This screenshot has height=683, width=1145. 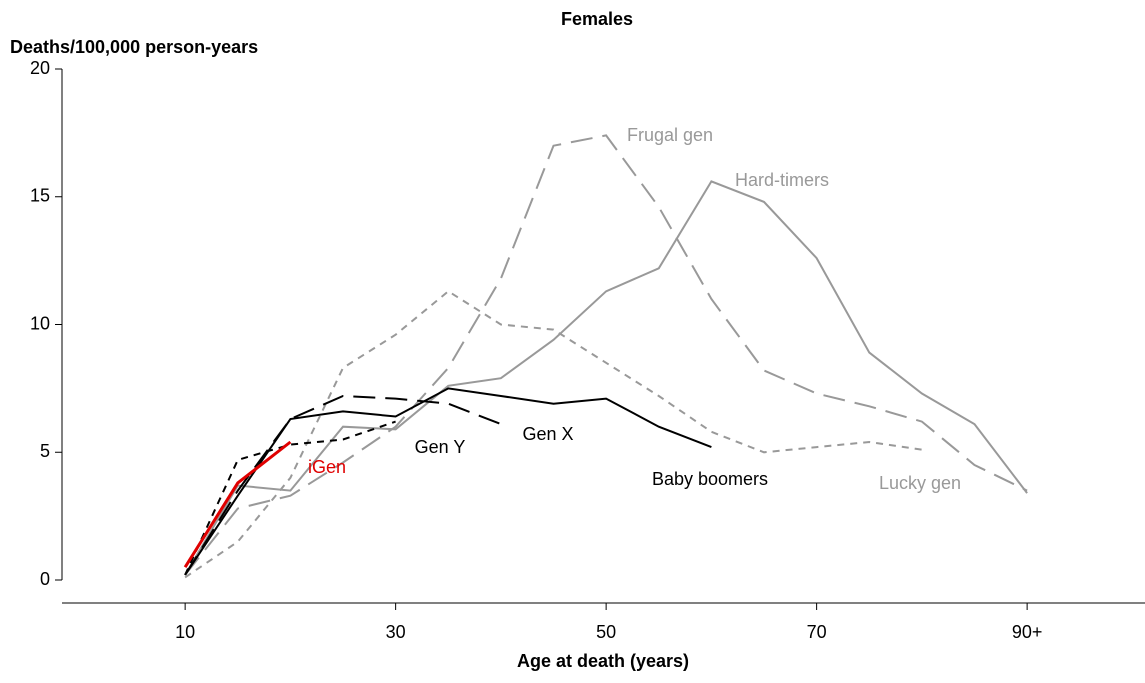 What do you see at coordinates (782, 180) in the screenshot?
I see `series-label: Hard-timers` at bounding box center [782, 180].